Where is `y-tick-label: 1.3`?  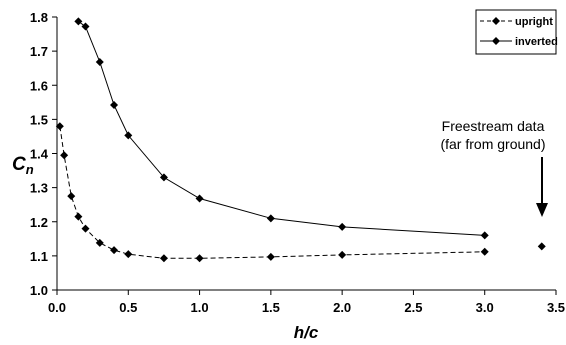
y-tick-label: 1.3 is located at coordinates (39, 188).